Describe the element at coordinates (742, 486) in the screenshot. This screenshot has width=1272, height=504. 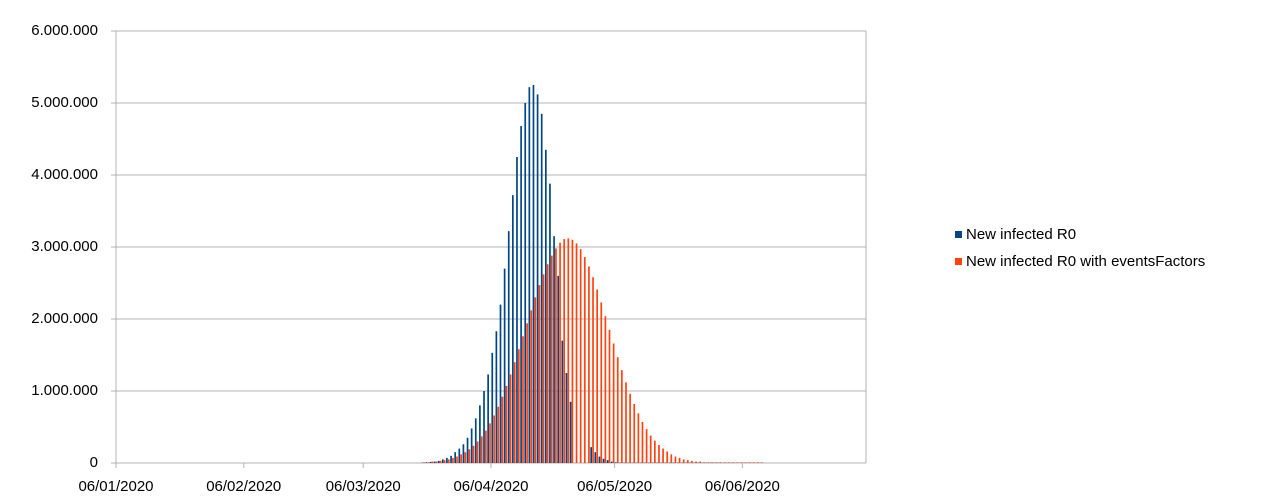
I see `x-tick-label: 06/06/2020` at that location.